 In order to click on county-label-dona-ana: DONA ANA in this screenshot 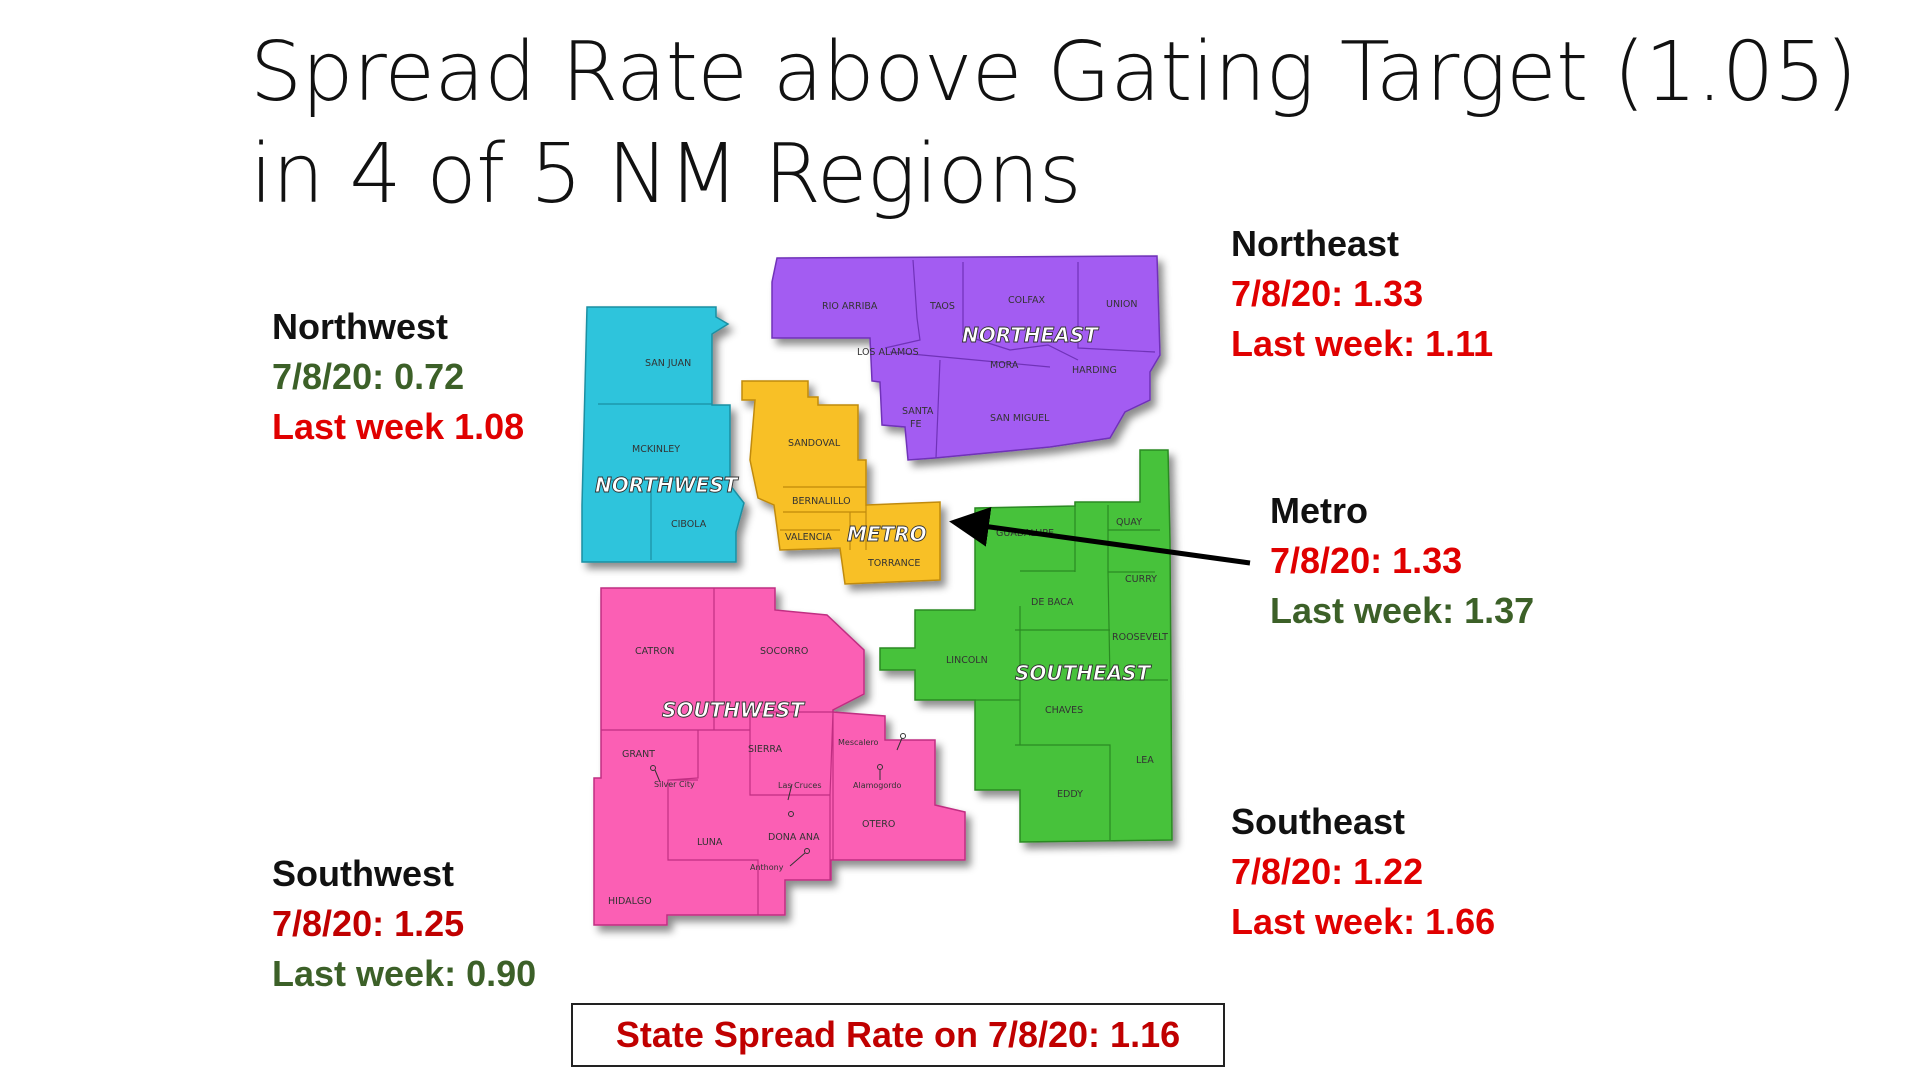, I will do `click(794, 837)`.